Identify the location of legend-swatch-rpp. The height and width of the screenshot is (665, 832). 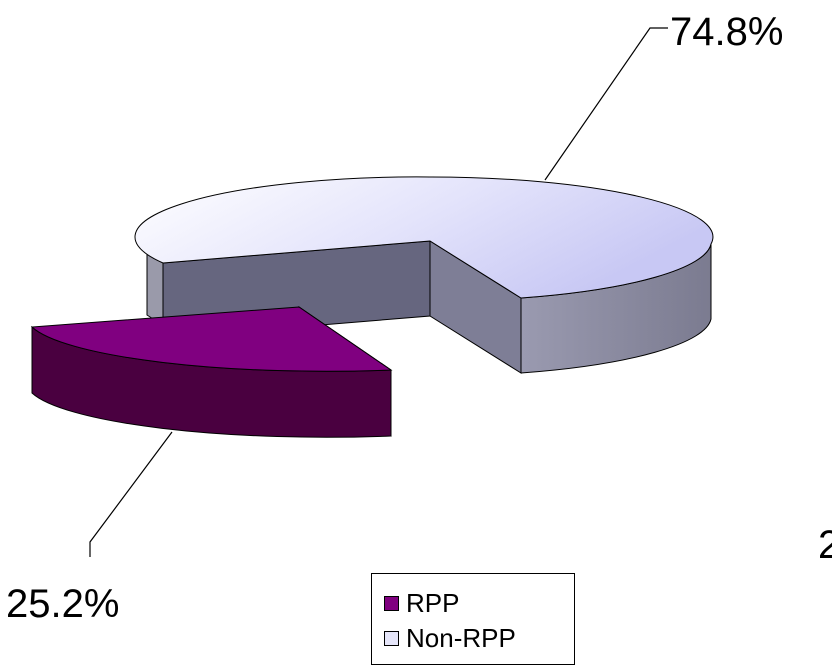
(391, 603).